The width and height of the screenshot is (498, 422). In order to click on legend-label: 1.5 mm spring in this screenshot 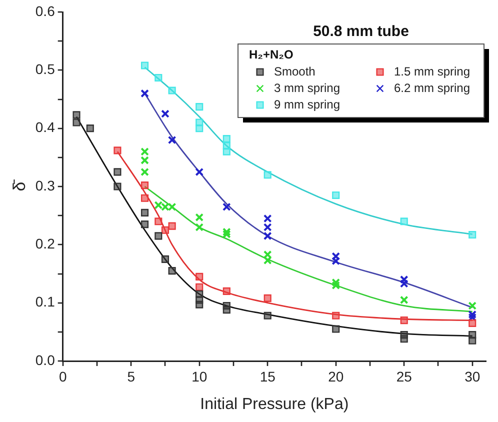, I will do `click(432, 71)`.